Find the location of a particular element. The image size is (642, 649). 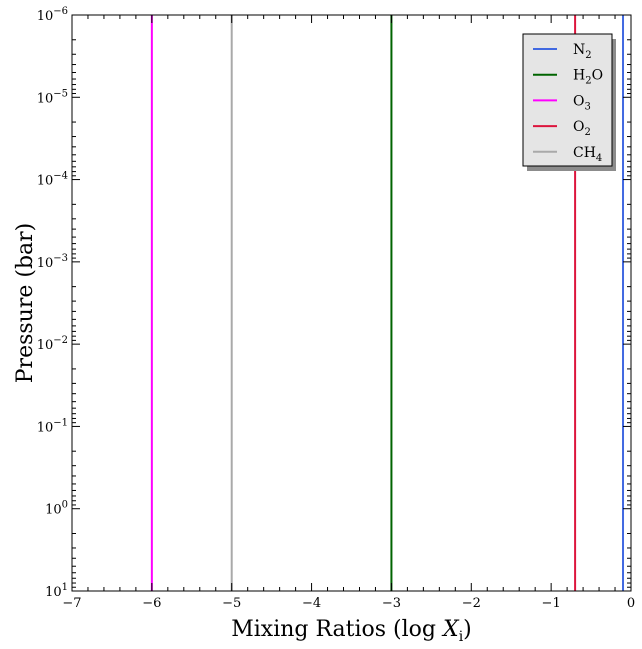

legend-entry: CH4 is located at coordinates (567, 154).